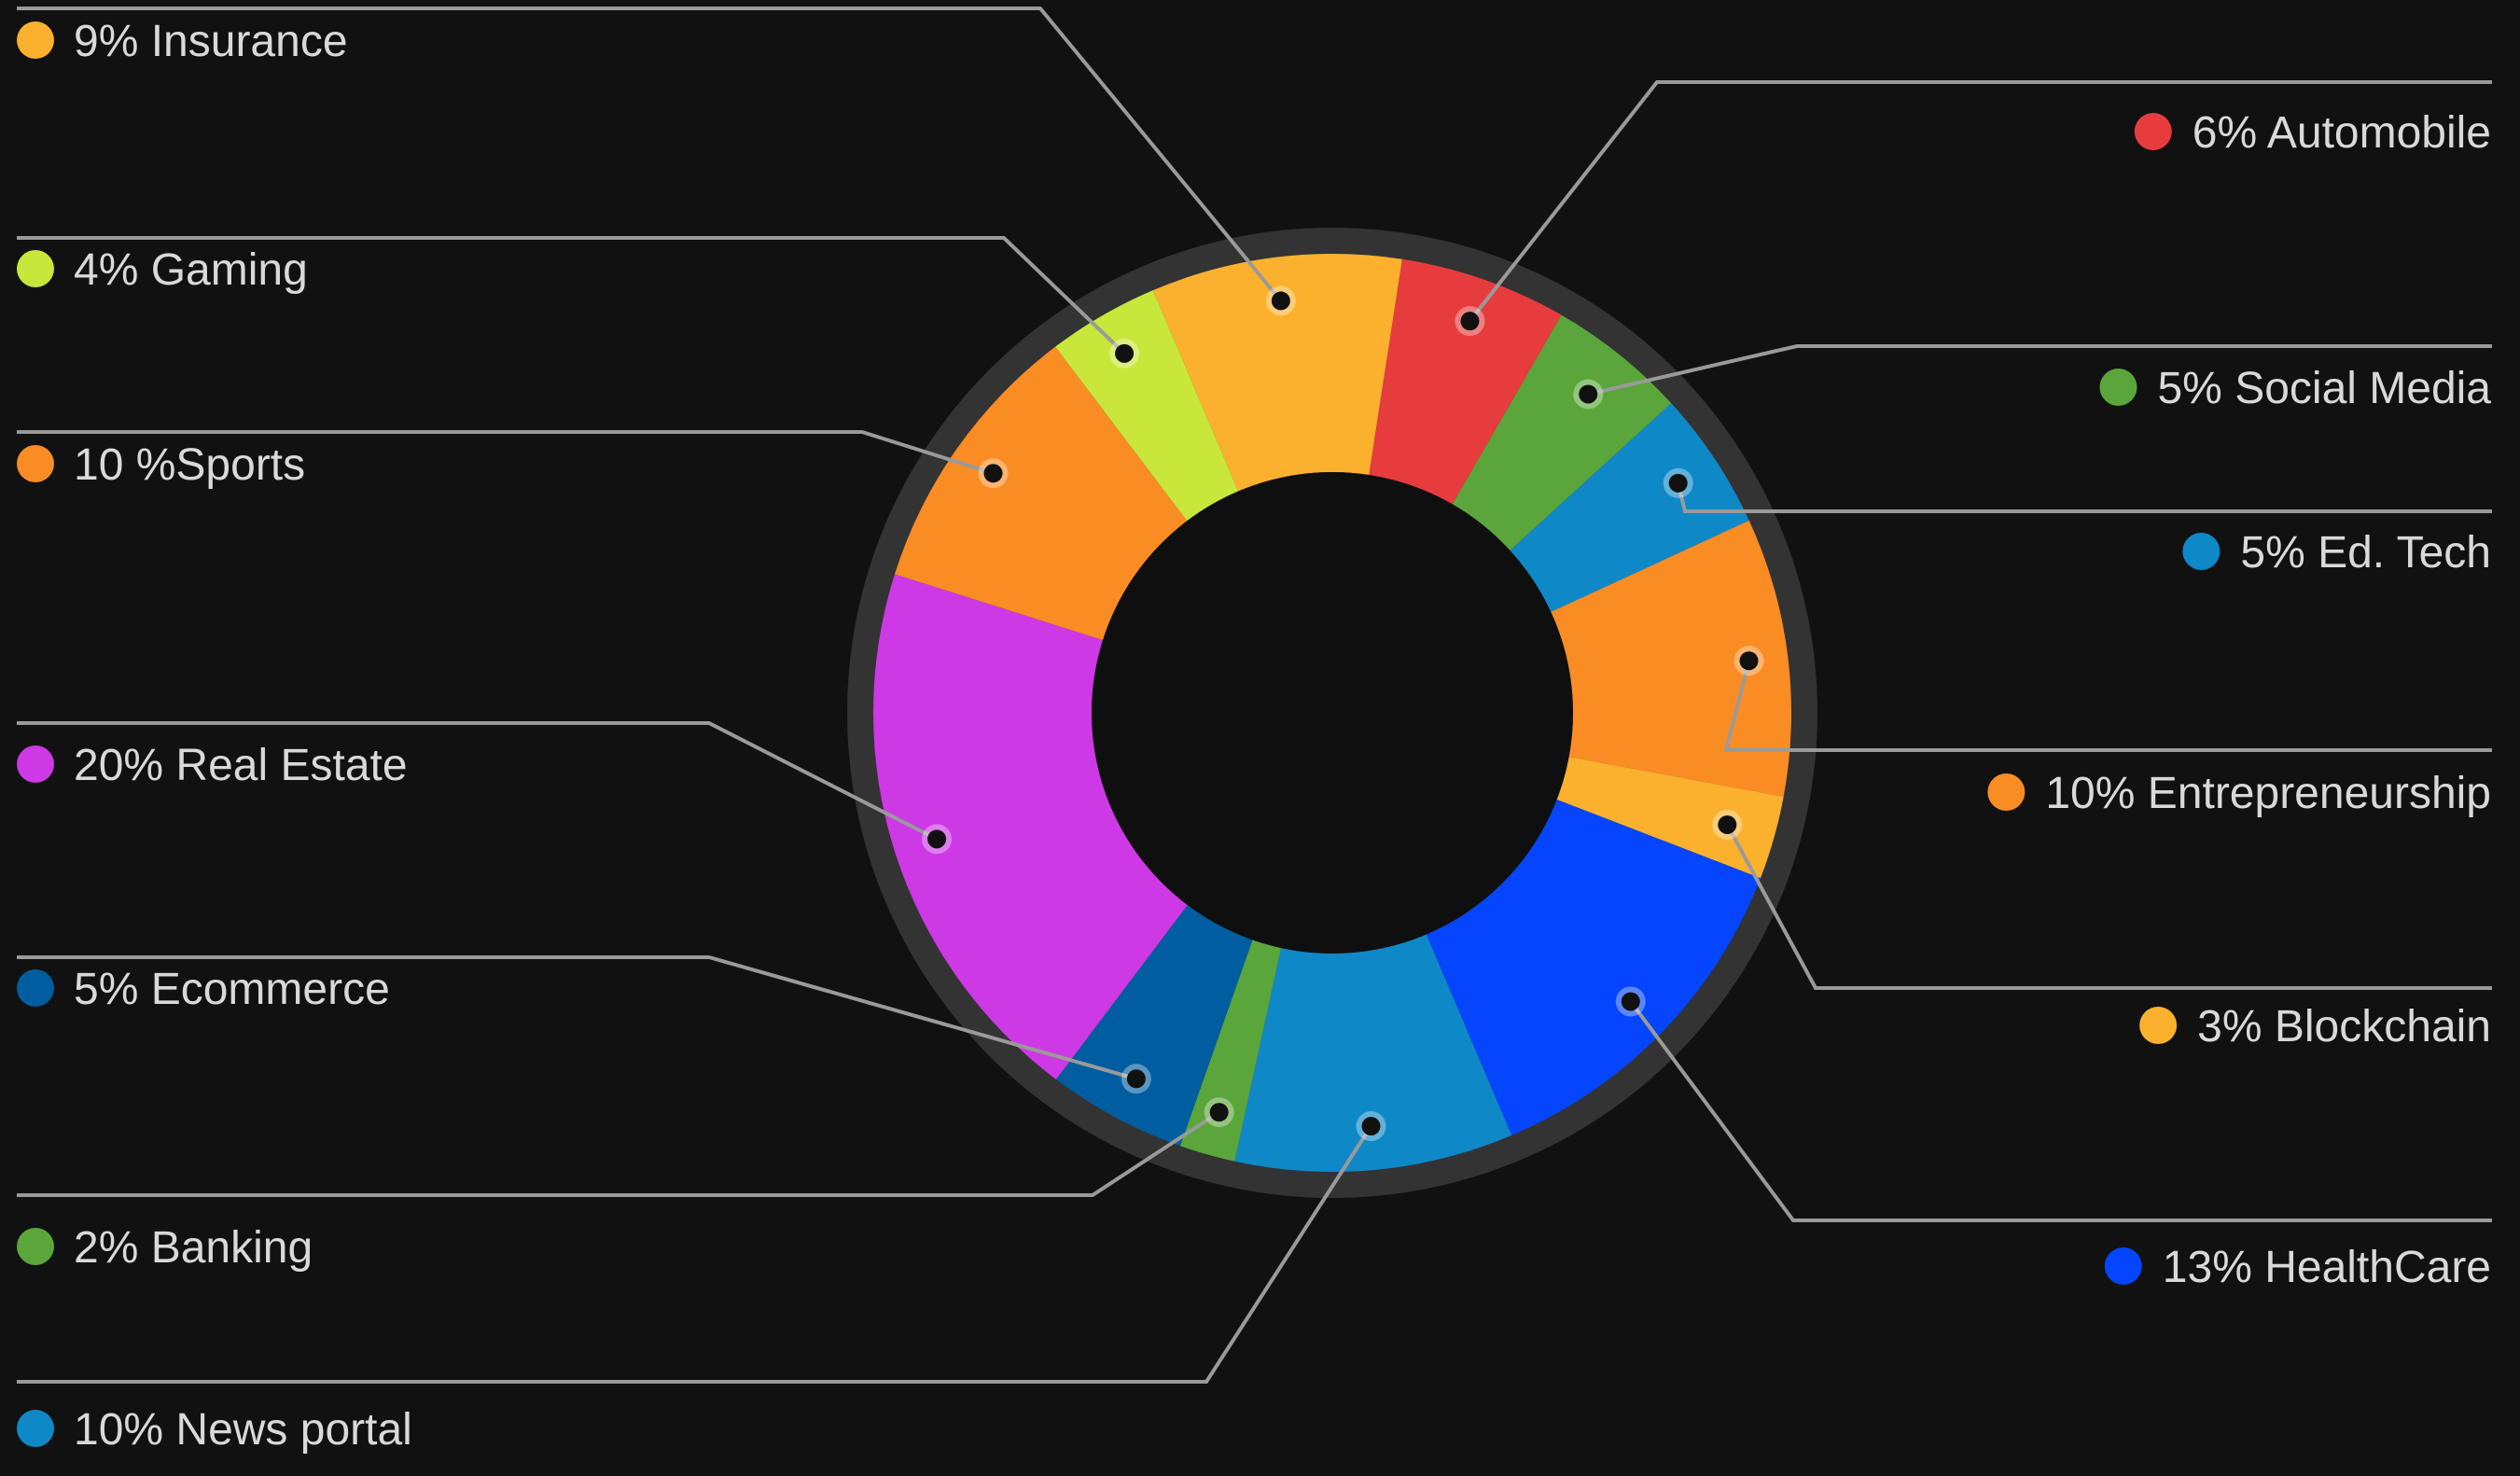  What do you see at coordinates (243, 1430) in the screenshot?
I see `legend-label: 10% News portal` at bounding box center [243, 1430].